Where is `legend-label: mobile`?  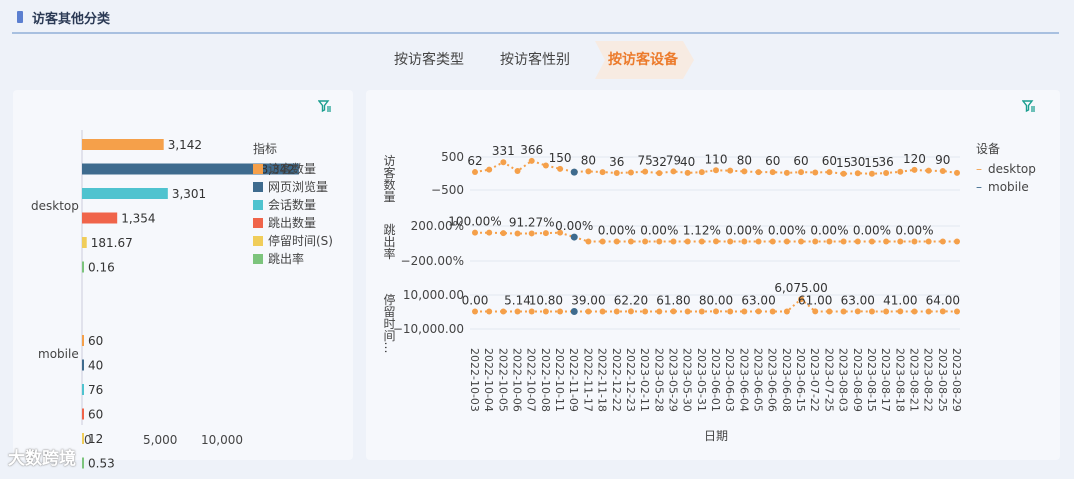
legend-label: mobile is located at coordinates (1008, 187).